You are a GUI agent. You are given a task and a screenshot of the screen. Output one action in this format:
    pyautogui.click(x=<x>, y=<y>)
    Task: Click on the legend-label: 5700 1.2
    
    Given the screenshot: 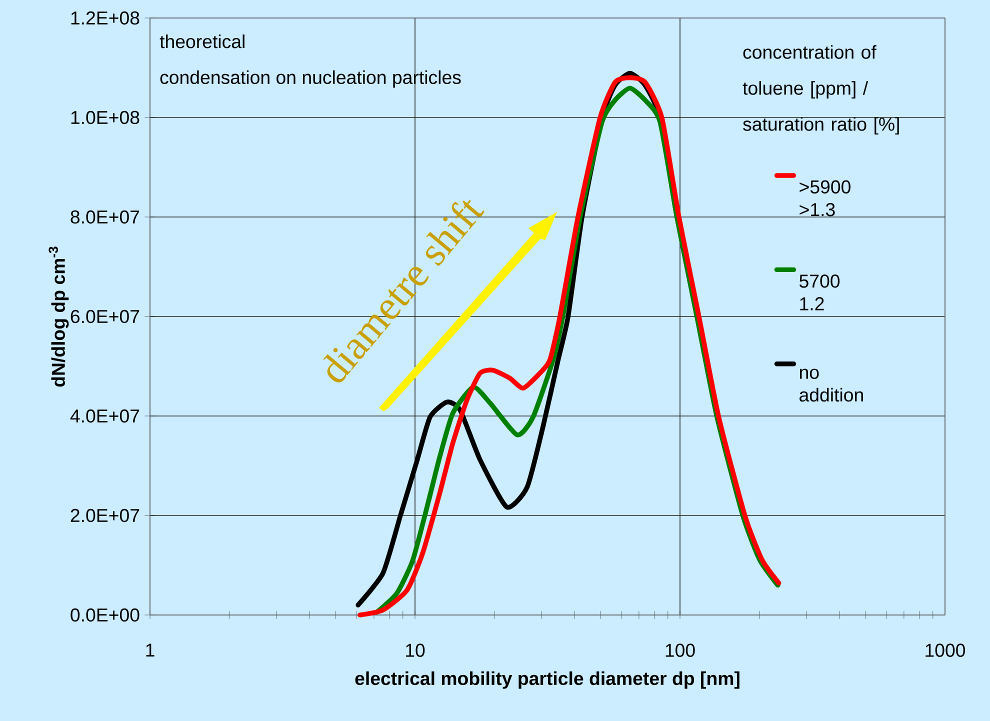 What is the action you would take?
    pyautogui.click(x=820, y=292)
    